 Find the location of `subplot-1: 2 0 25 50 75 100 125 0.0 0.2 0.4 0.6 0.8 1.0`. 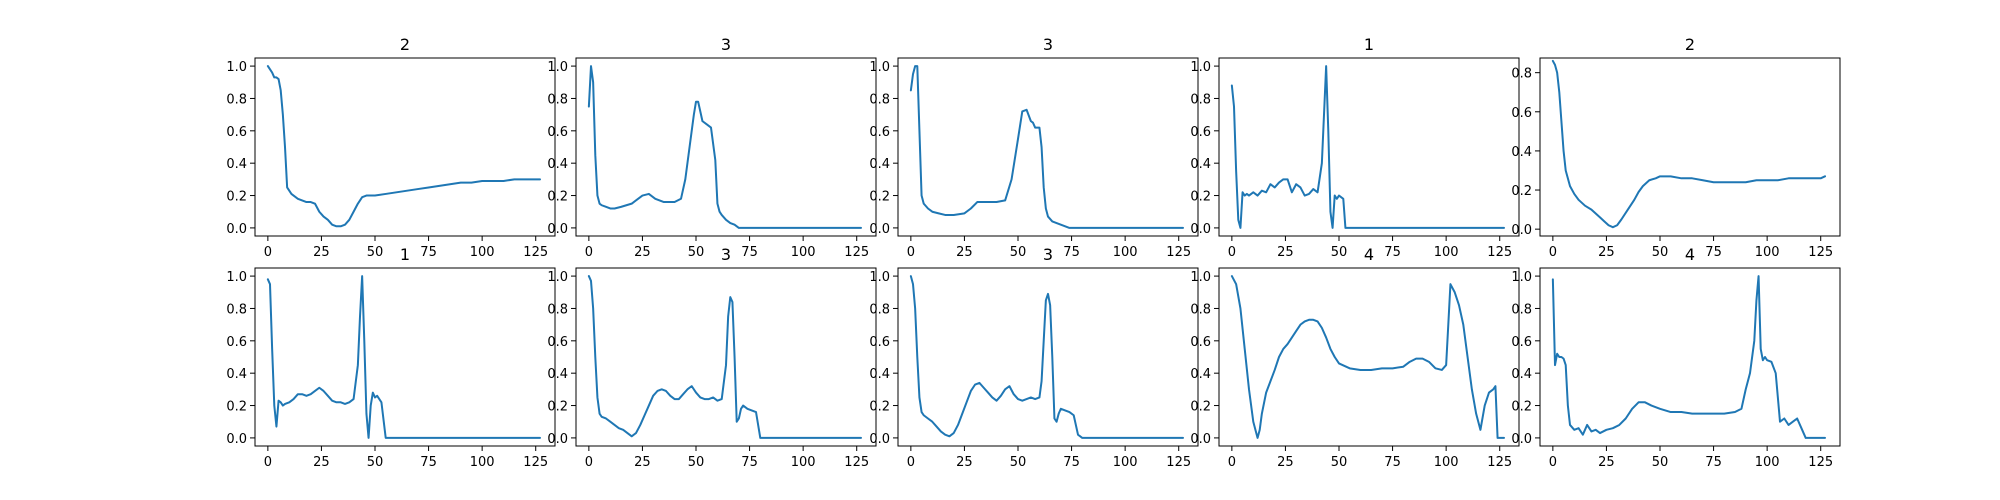

subplot-1: 2 0 25 50 75 100 125 0.0 0.2 0.4 0.6 0.8 1.0 is located at coordinates (391, 147).